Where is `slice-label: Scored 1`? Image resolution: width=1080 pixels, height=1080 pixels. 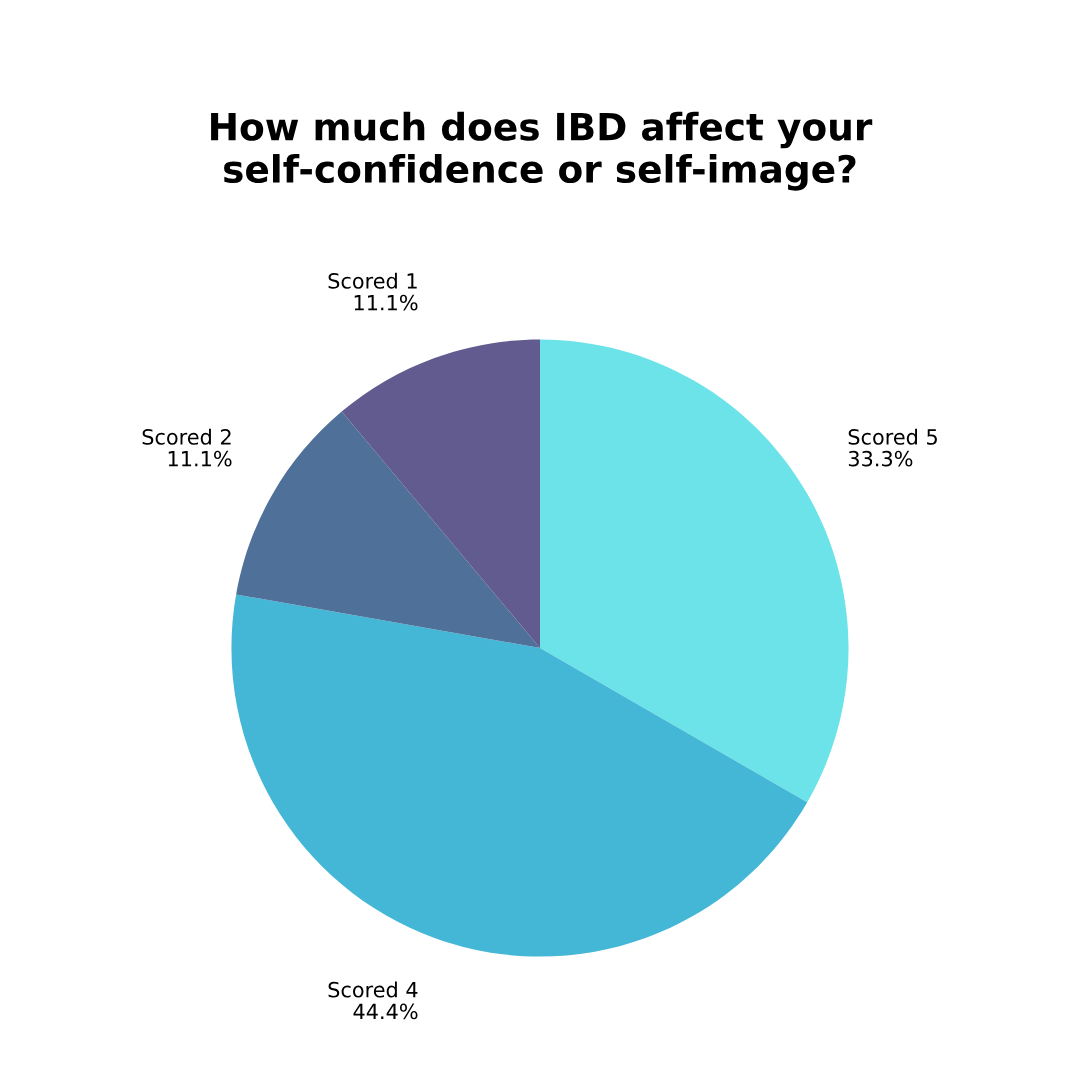
slice-label: Scored 1 is located at coordinates (372, 280).